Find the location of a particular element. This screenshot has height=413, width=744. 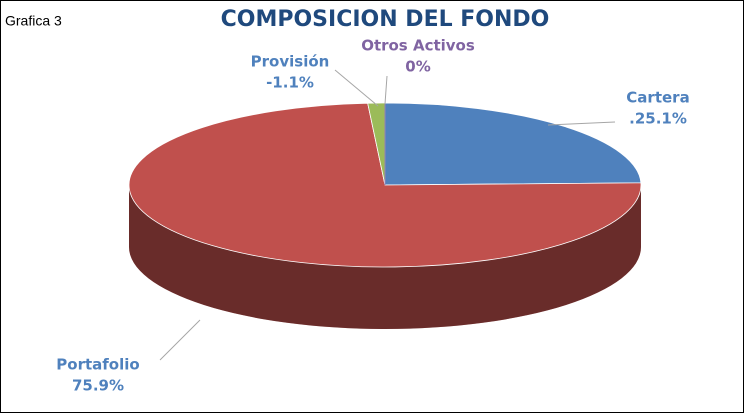

chart-label: Grafica 3 is located at coordinates (33, 21).